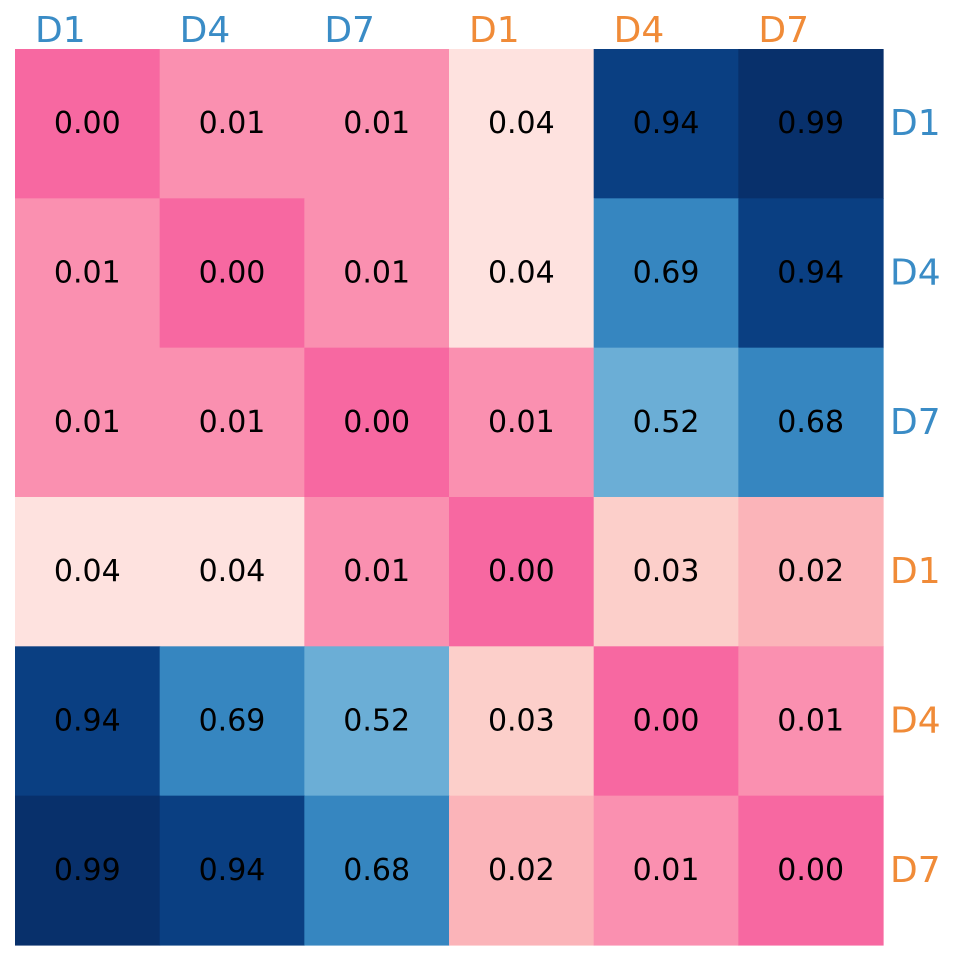  I want to click on column-labels: D1 D4 D7 D1 D4 D7, so click(422, 30).